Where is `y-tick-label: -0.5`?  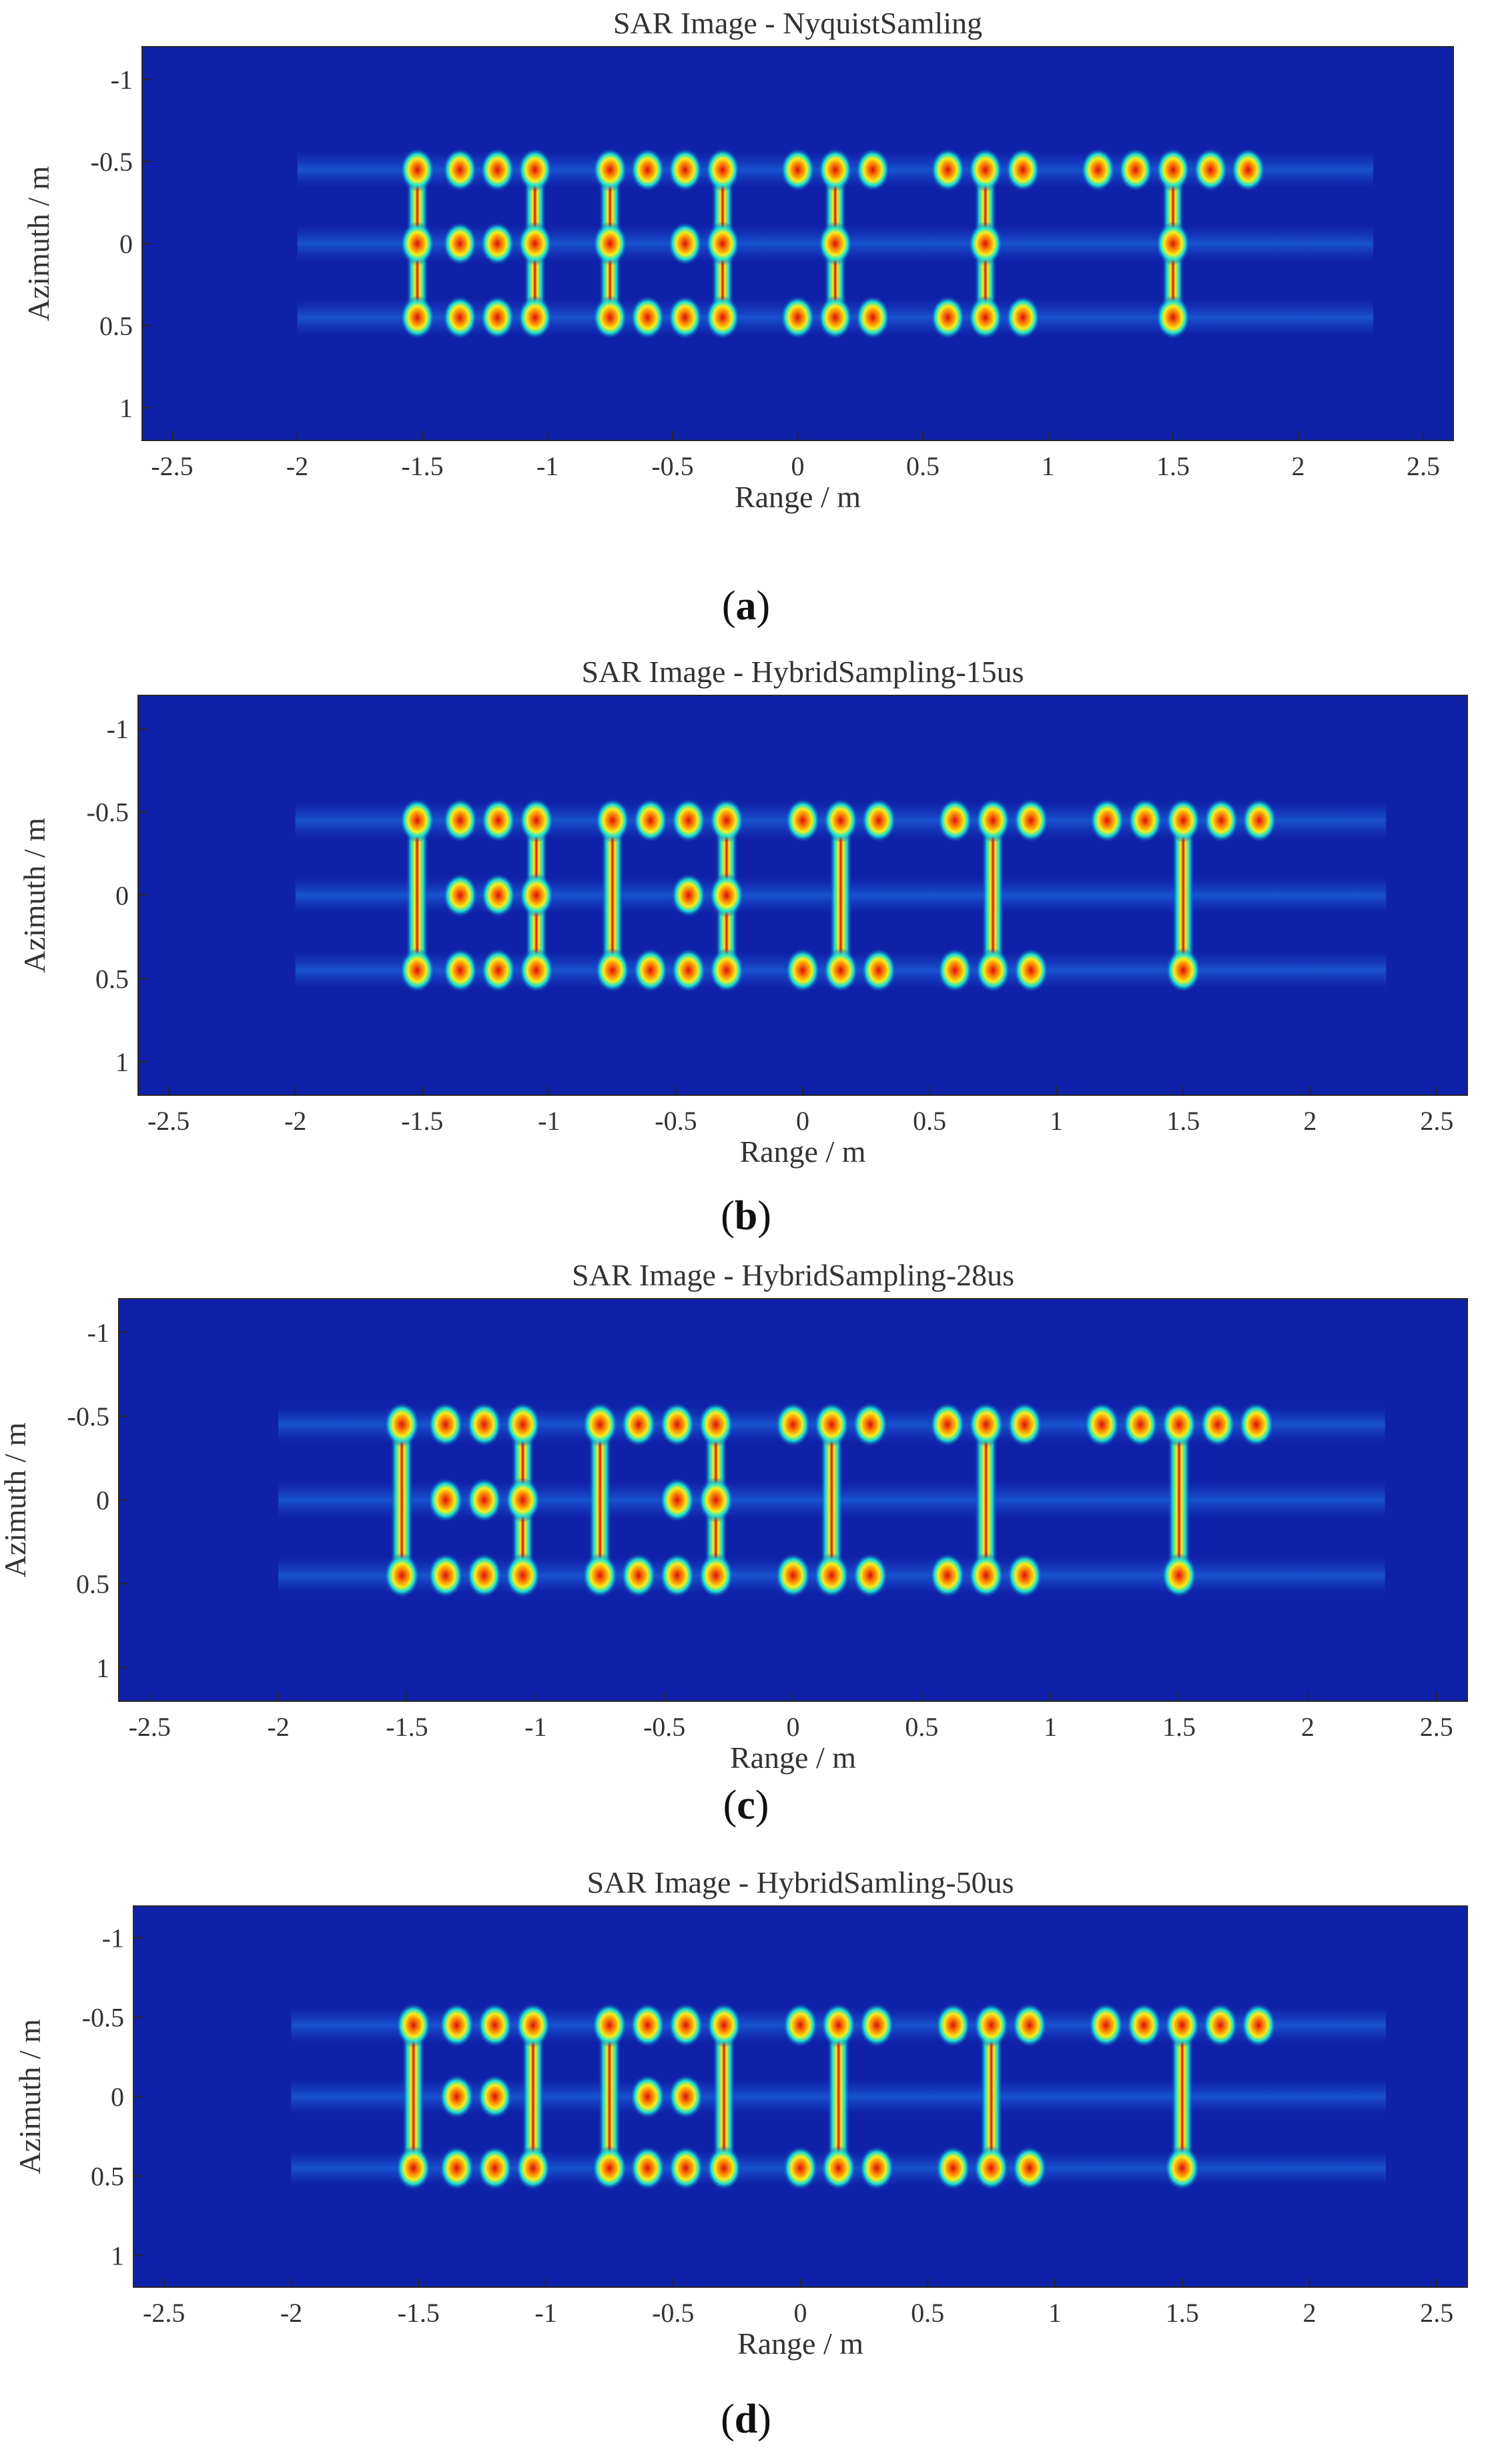
y-tick-label: -0.5 is located at coordinates (103, 2018).